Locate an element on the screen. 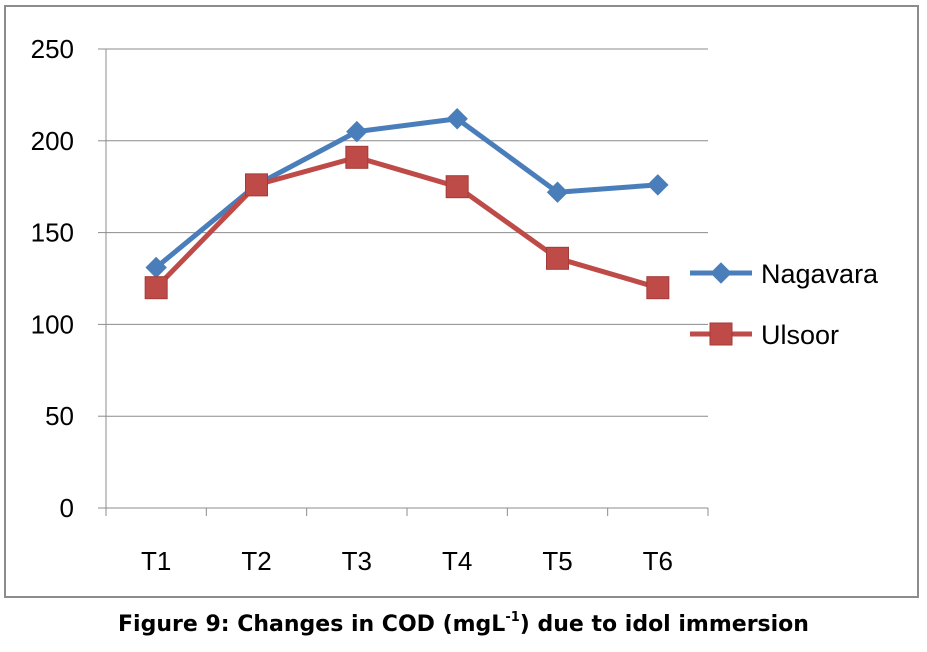 The width and height of the screenshot is (927, 652). y-tick-label: 250 is located at coordinates (52, 49).